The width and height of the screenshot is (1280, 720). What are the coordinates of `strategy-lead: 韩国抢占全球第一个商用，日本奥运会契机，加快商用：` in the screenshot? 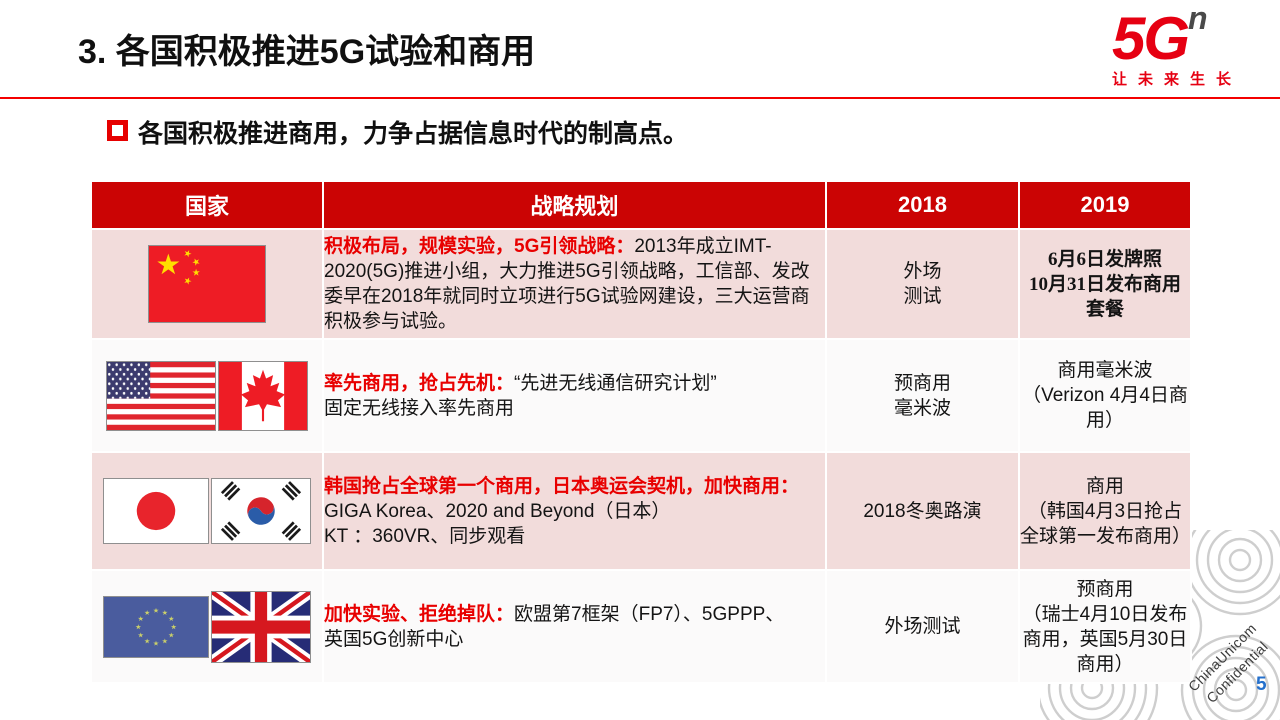 It's located at (562, 486).